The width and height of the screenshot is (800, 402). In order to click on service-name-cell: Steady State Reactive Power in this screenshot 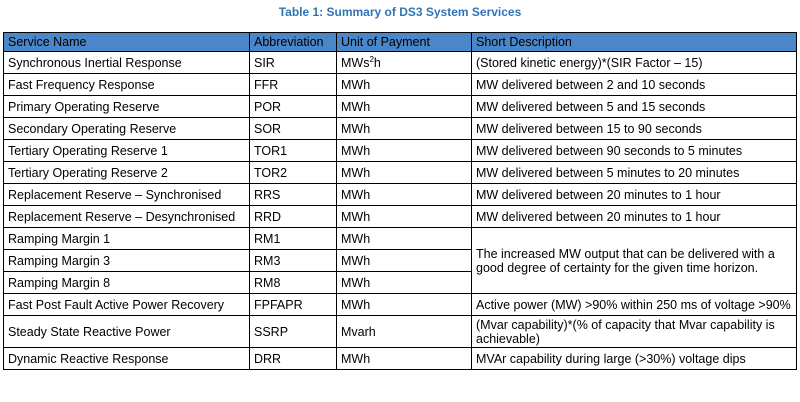, I will do `click(126, 331)`.